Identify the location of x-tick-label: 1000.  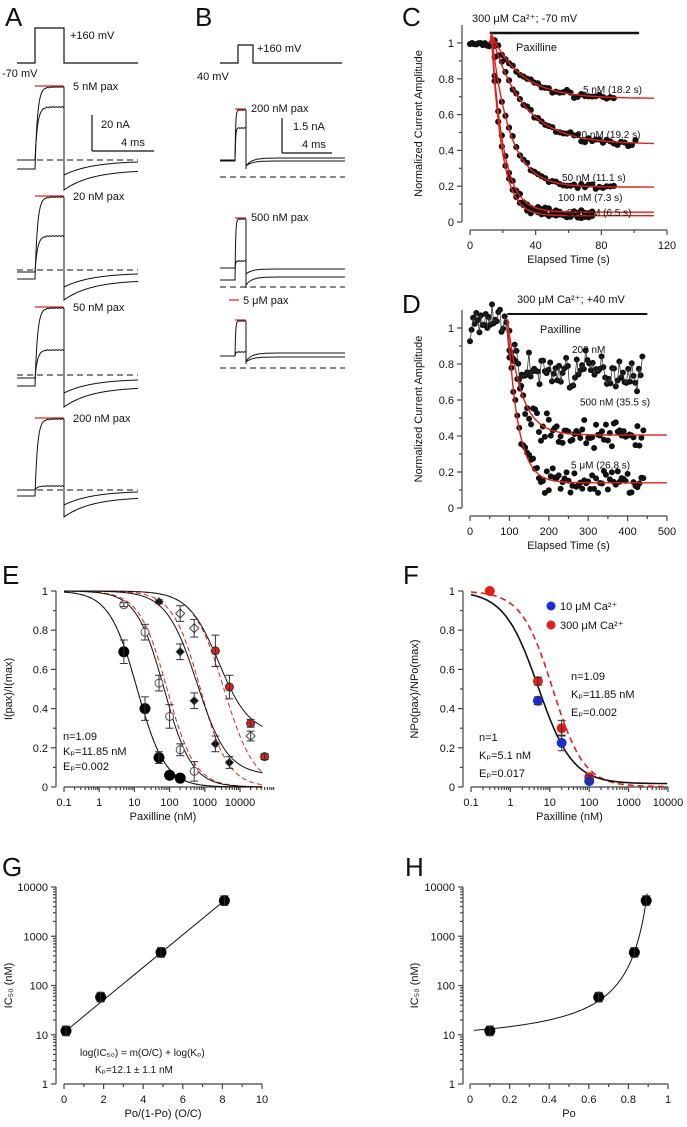
(628, 803).